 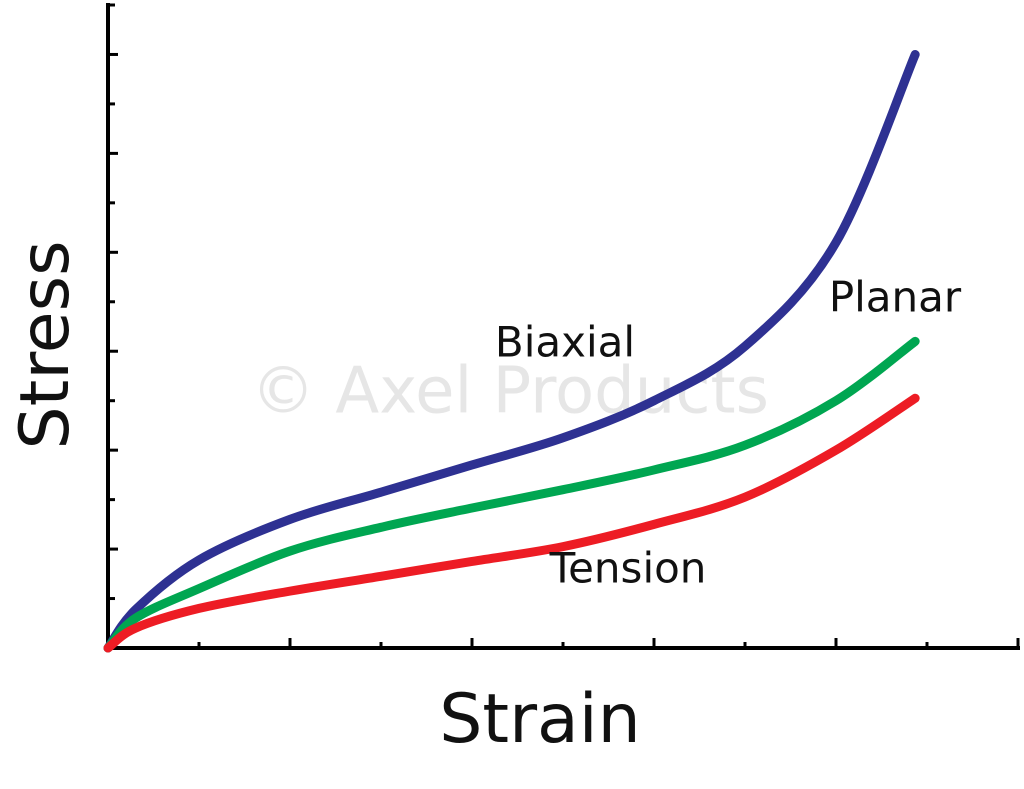 I want to click on series-label: Biaxial, so click(x=565, y=342).